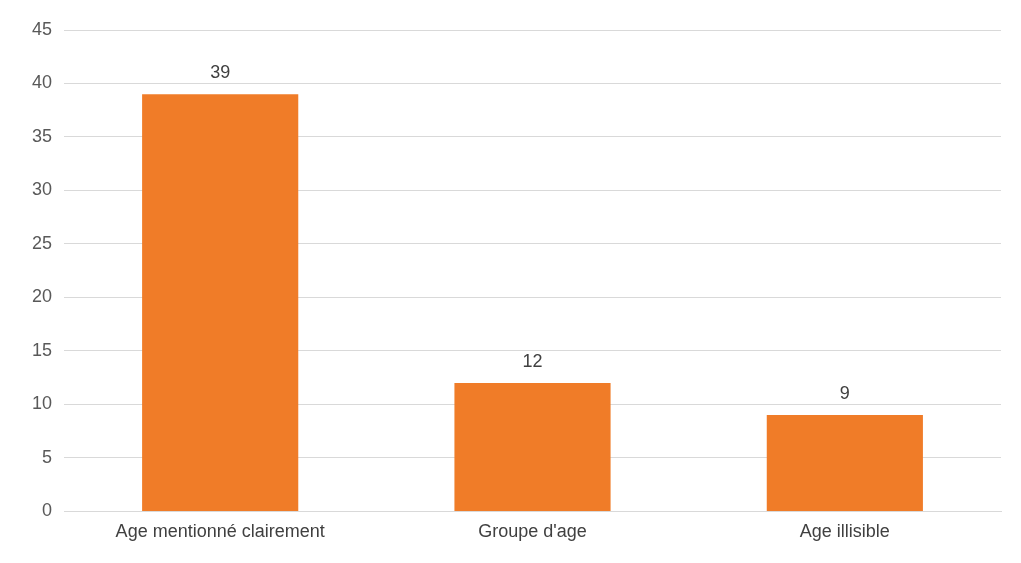 The width and height of the screenshot is (1021, 563). I want to click on y-tick-label: 25, so click(42, 242).